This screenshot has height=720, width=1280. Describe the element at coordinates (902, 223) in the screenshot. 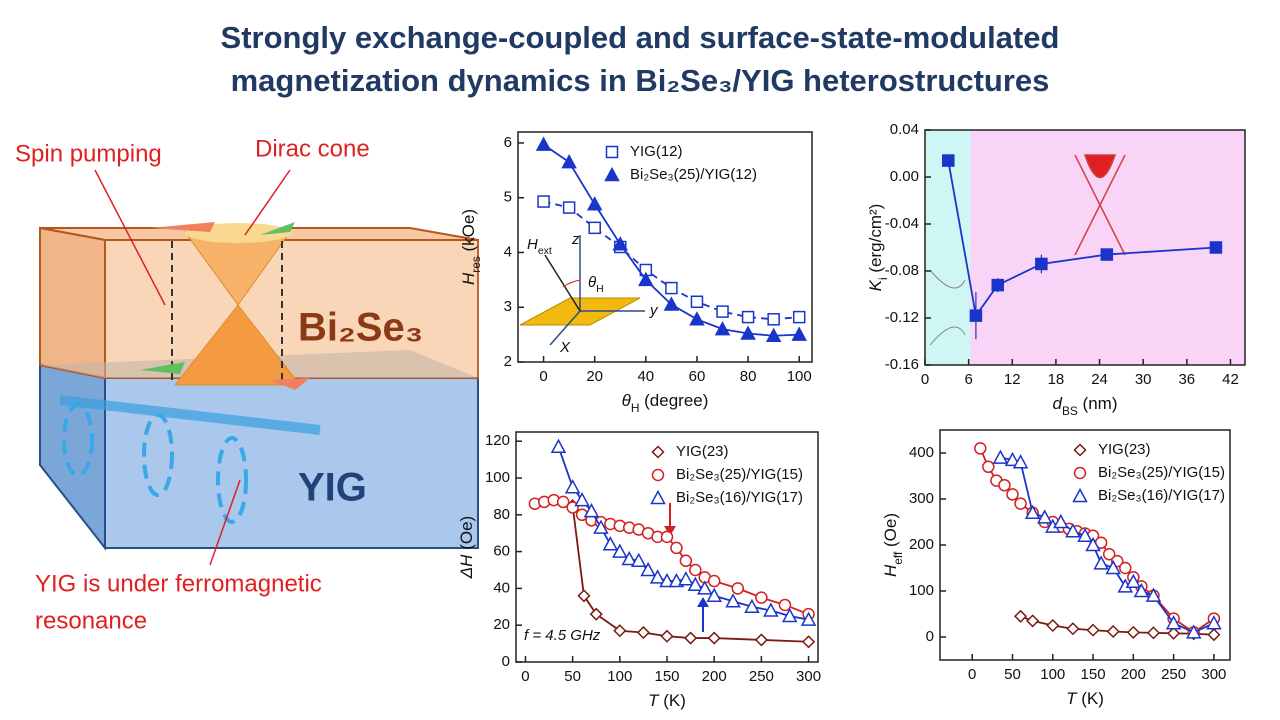

I see `y-tick-label: -0.04` at that location.